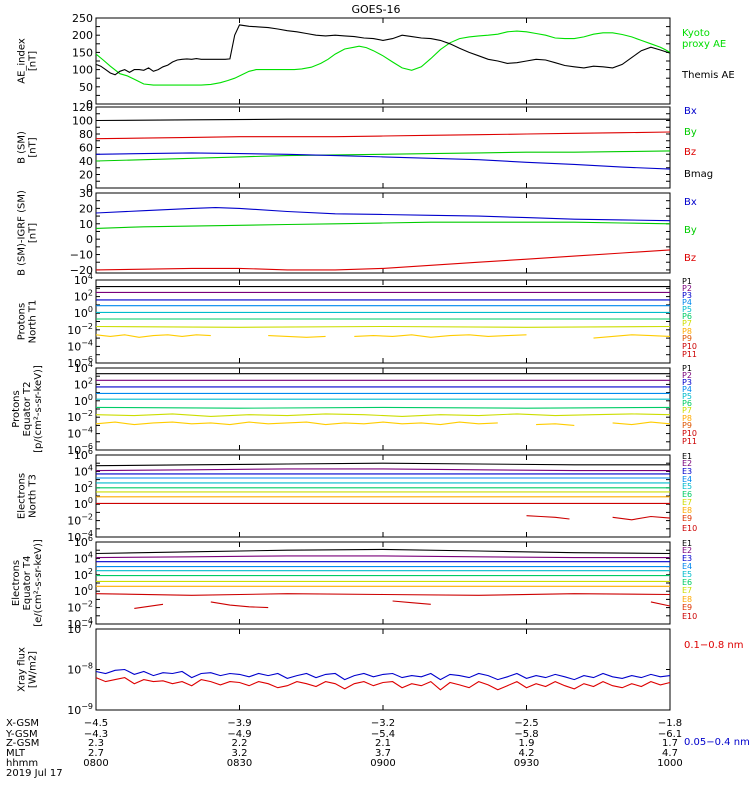 The height and width of the screenshot is (804, 750). I want to click on ytick-label-p1: 10⁰, so click(83, 312).